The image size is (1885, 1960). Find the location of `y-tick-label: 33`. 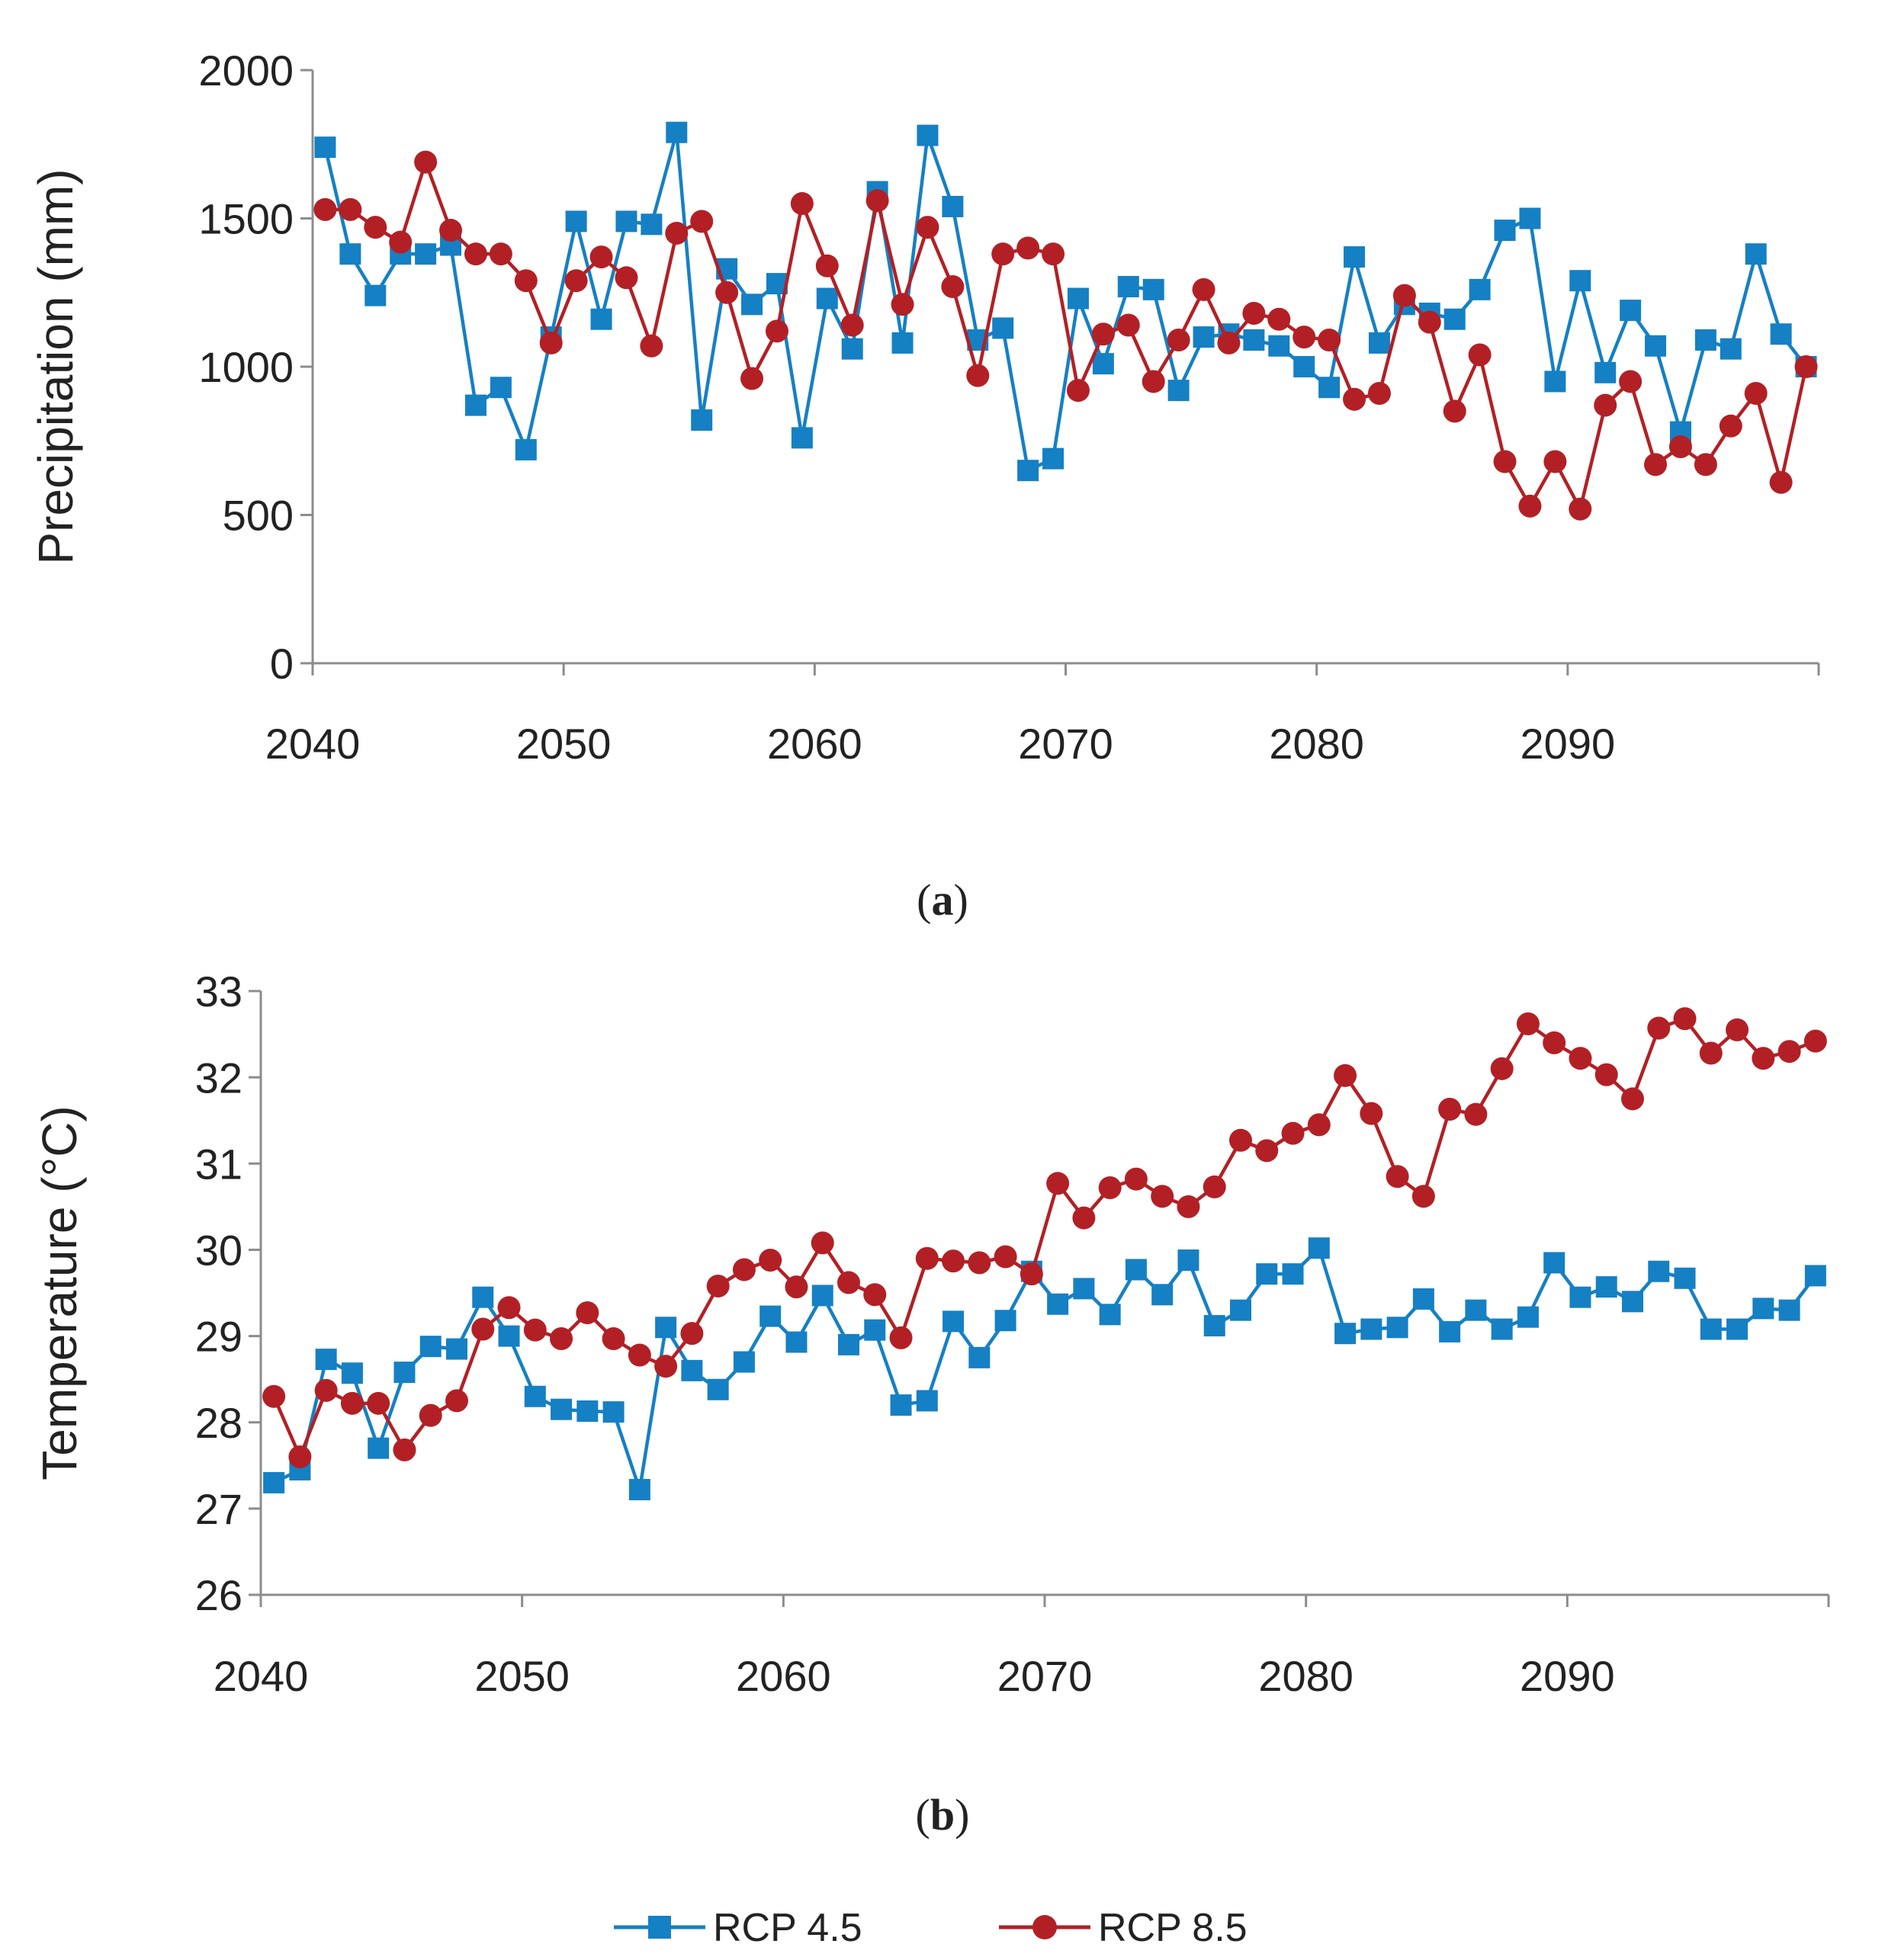

y-tick-label: 33 is located at coordinates (218, 991).